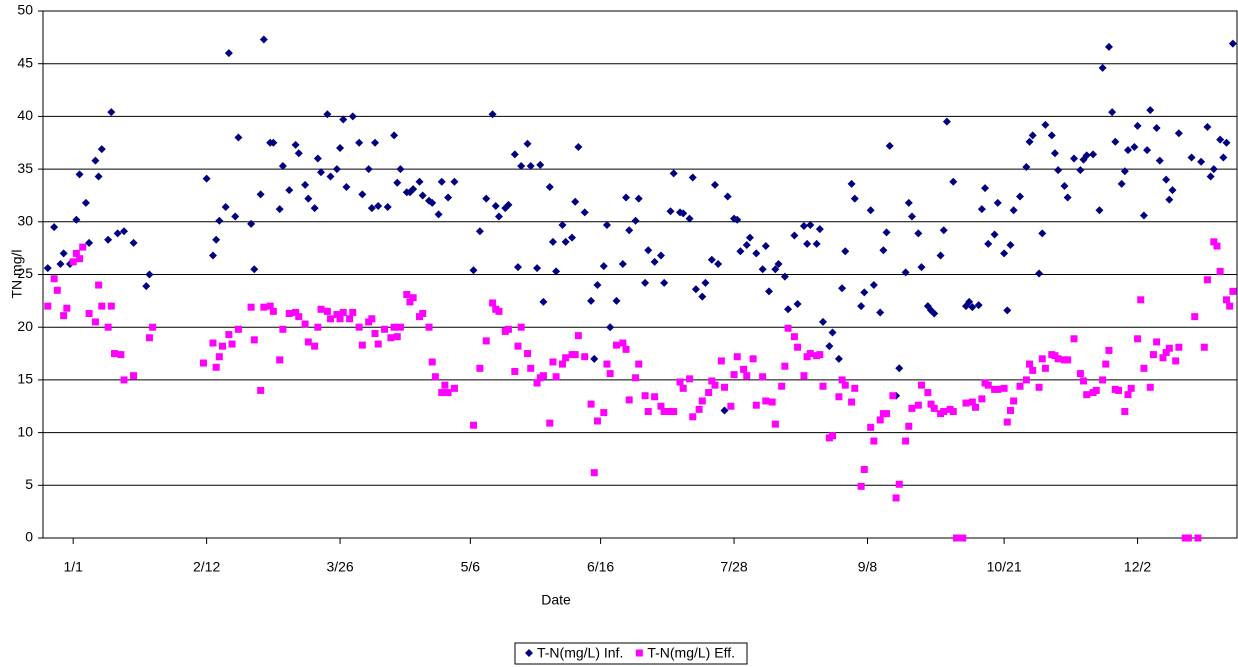 This screenshot has width=1238, height=667. I want to click on y-tick-label: 45, so click(25, 62).